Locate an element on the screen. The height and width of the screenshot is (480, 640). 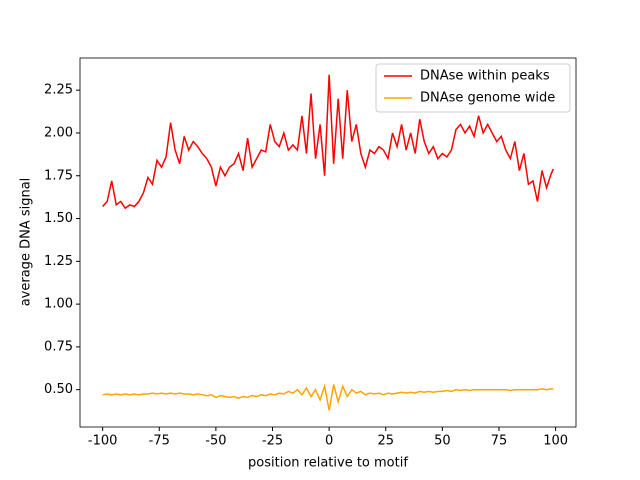
y-tick-label: 1.25 is located at coordinates (58, 261).